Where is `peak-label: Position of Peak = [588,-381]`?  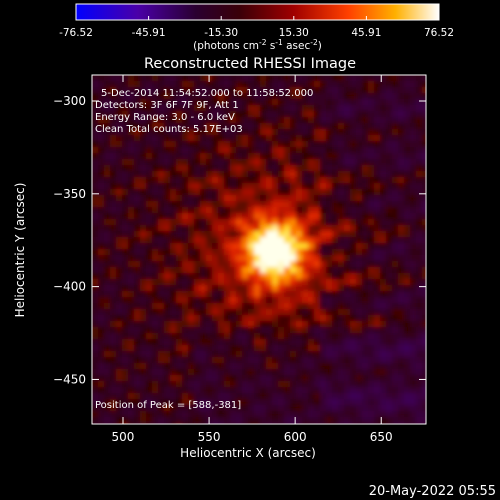
peak-label: Position of Peak = [588,-381] is located at coordinates (168, 405).